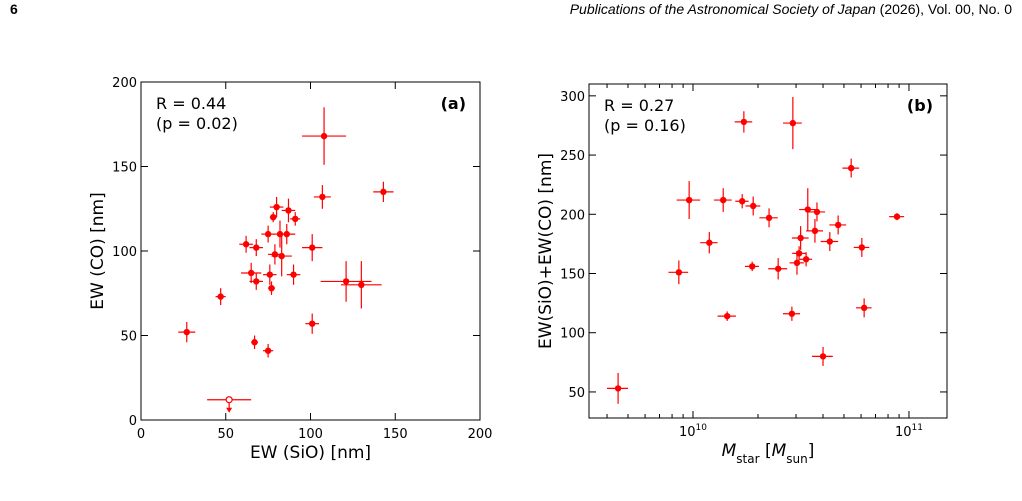  I want to click on annotation: (p = 0.16), so click(645, 125).